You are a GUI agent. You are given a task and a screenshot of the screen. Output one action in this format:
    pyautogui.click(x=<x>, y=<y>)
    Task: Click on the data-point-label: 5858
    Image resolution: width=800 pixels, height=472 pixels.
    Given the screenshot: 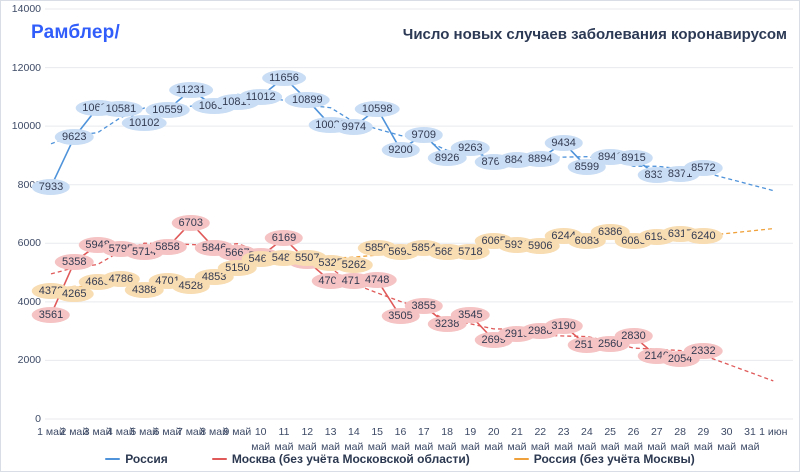 What is the action you would take?
    pyautogui.click(x=167, y=247)
    